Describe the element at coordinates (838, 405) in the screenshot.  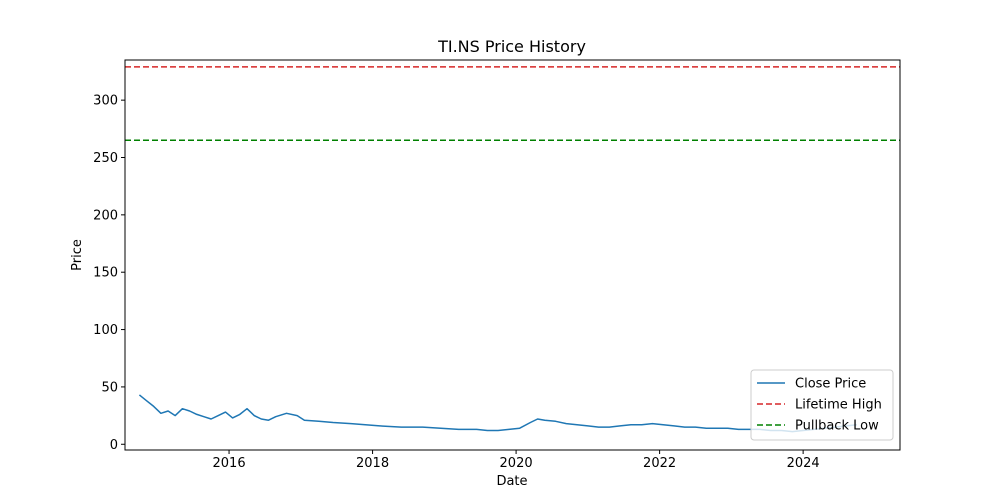
I see `legend-label: Lifetime High` at that location.